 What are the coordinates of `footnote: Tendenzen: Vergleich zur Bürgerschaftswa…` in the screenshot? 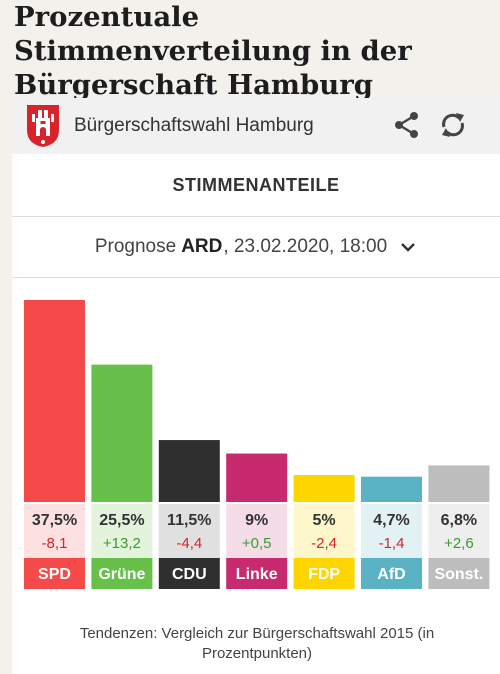 It's located at (257, 643).